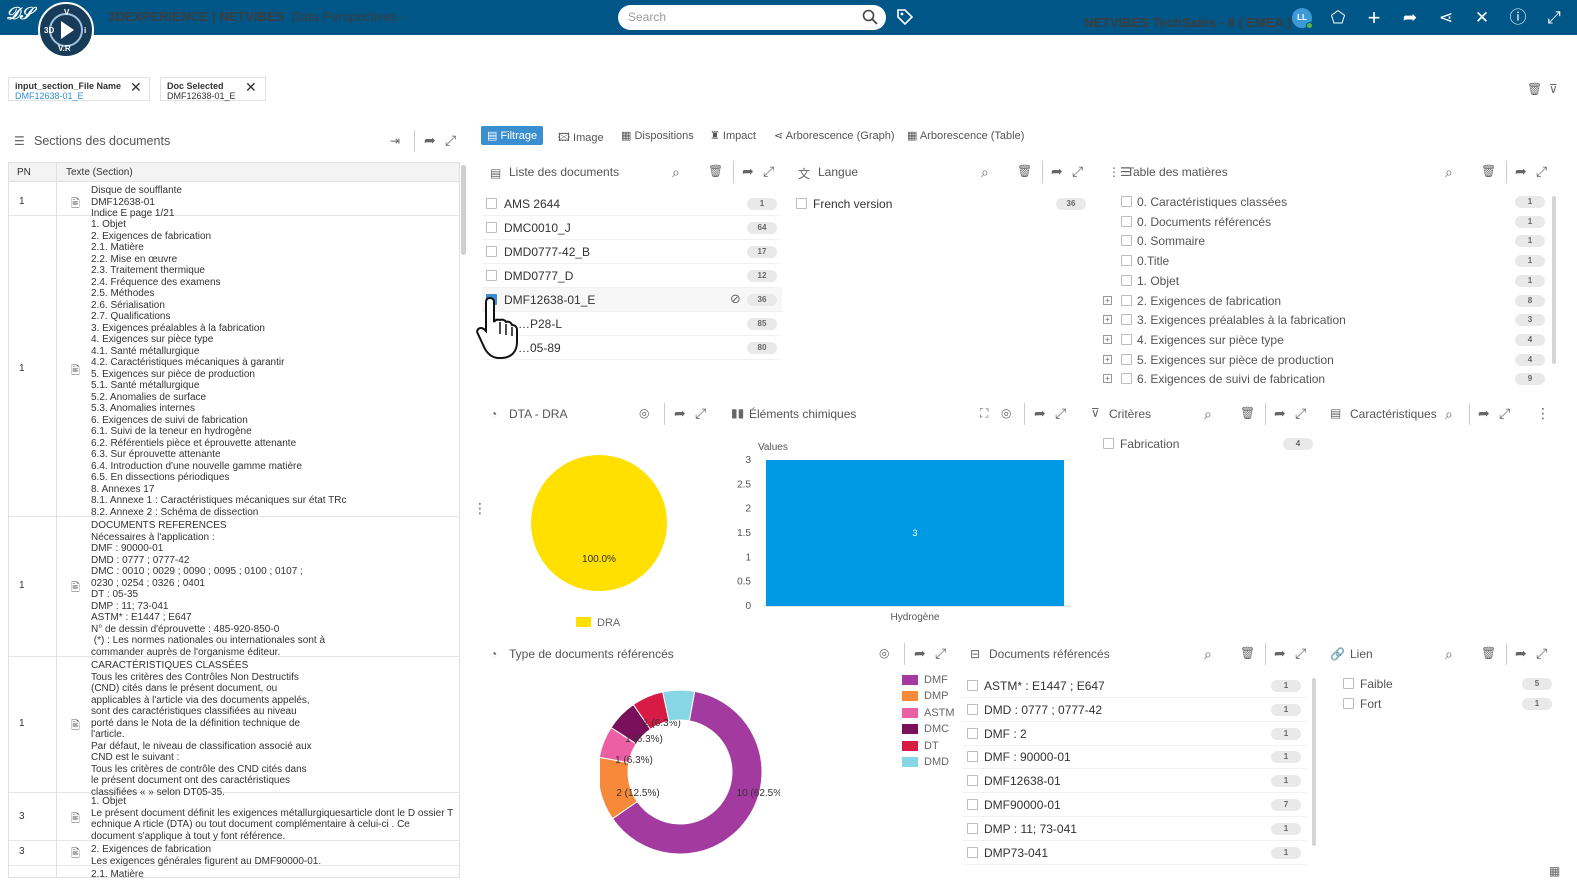 The width and height of the screenshot is (1577, 886). What do you see at coordinates (1322, 261) in the screenshot?
I see `toc-item: 0.Title 1` at bounding box center [1322, 261].